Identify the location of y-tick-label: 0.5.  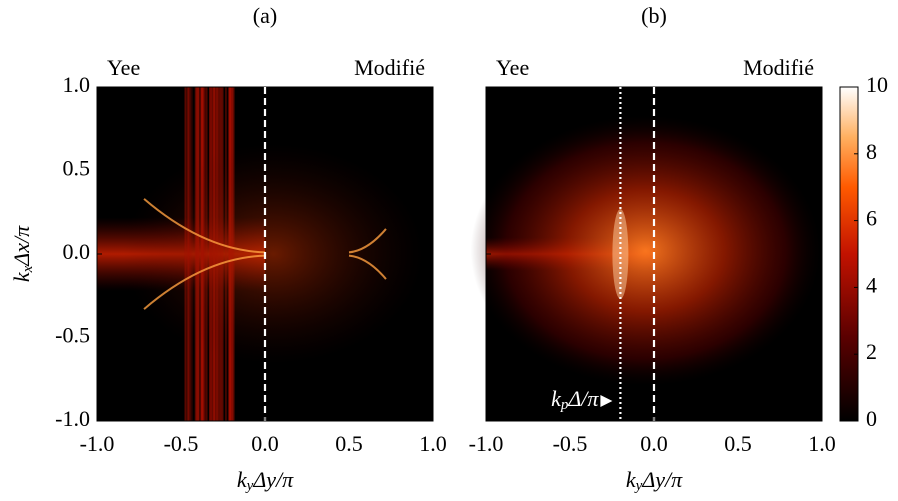
(77, 168).